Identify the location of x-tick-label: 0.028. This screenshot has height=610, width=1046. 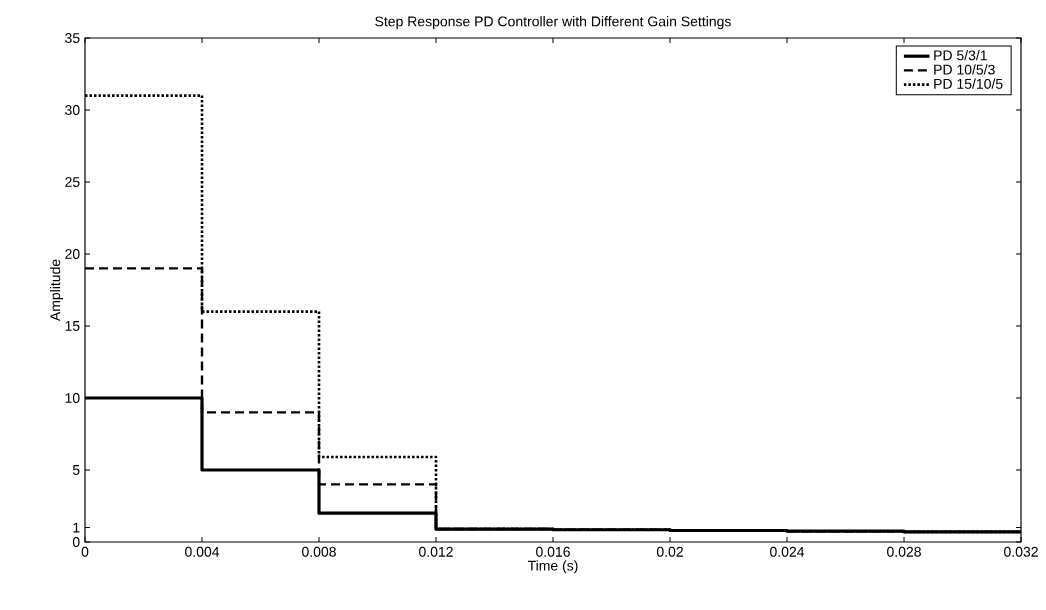
(904, 551).